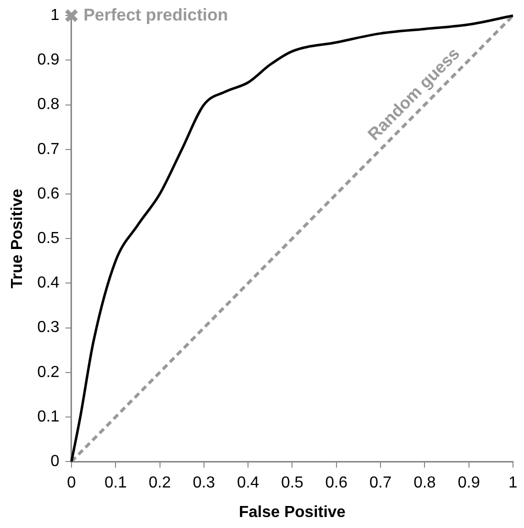  I want to click on y-tick-label: 0.4, so click(48, 283).